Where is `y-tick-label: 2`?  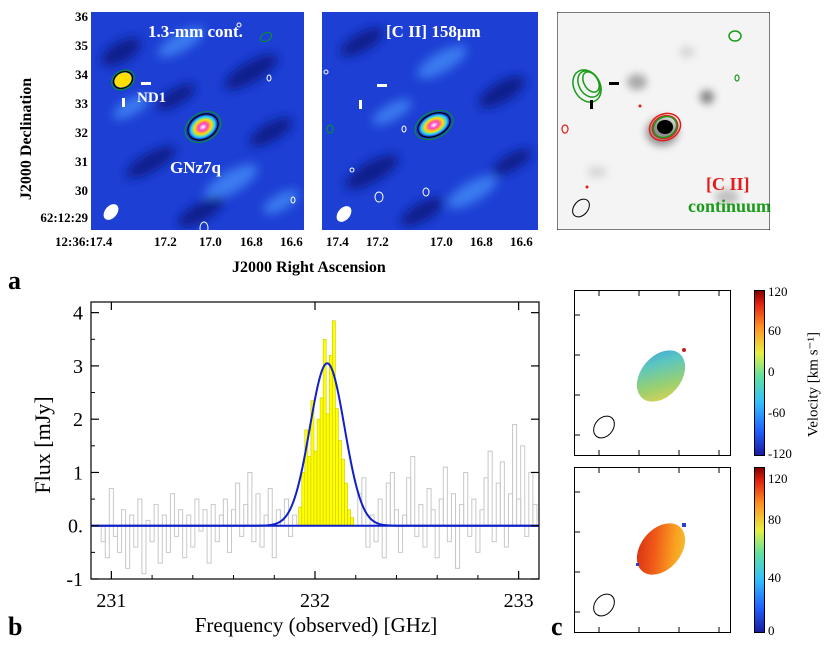
y-tick-label: 2 is located at coordinates (78, 420).